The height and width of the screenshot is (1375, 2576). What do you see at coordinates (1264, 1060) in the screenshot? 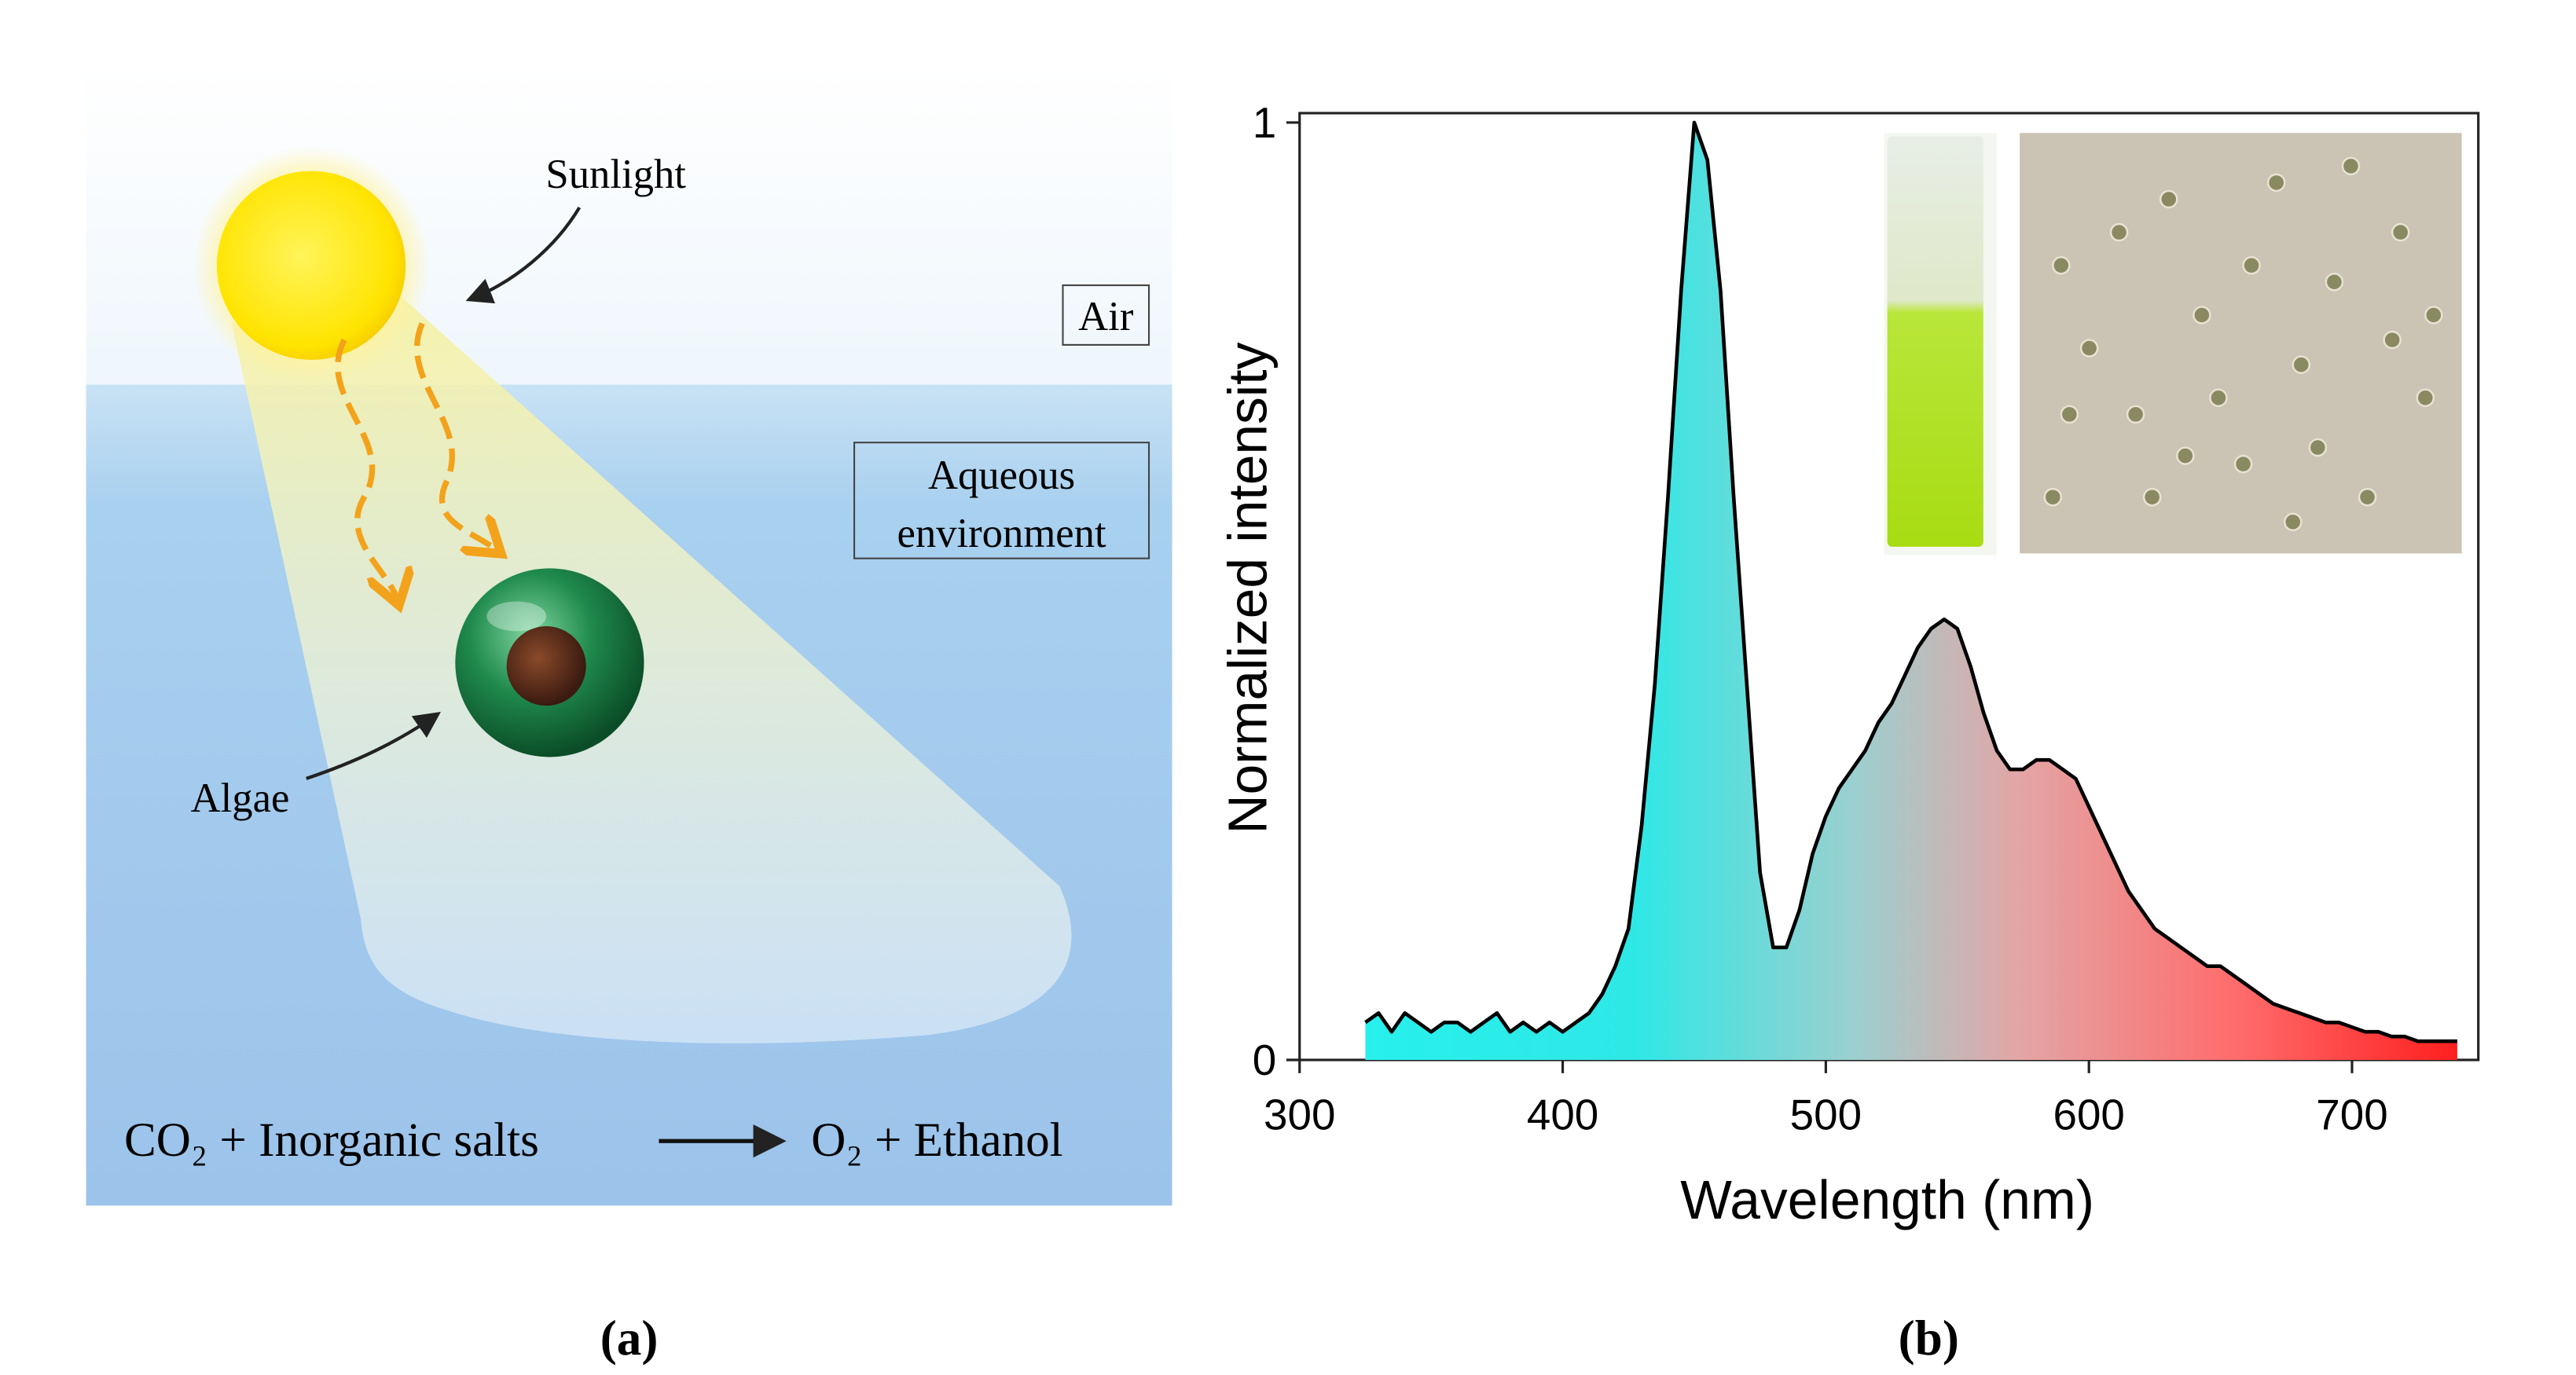
I see `y-tick-label: 0` at bounding box center [1264, 1060].